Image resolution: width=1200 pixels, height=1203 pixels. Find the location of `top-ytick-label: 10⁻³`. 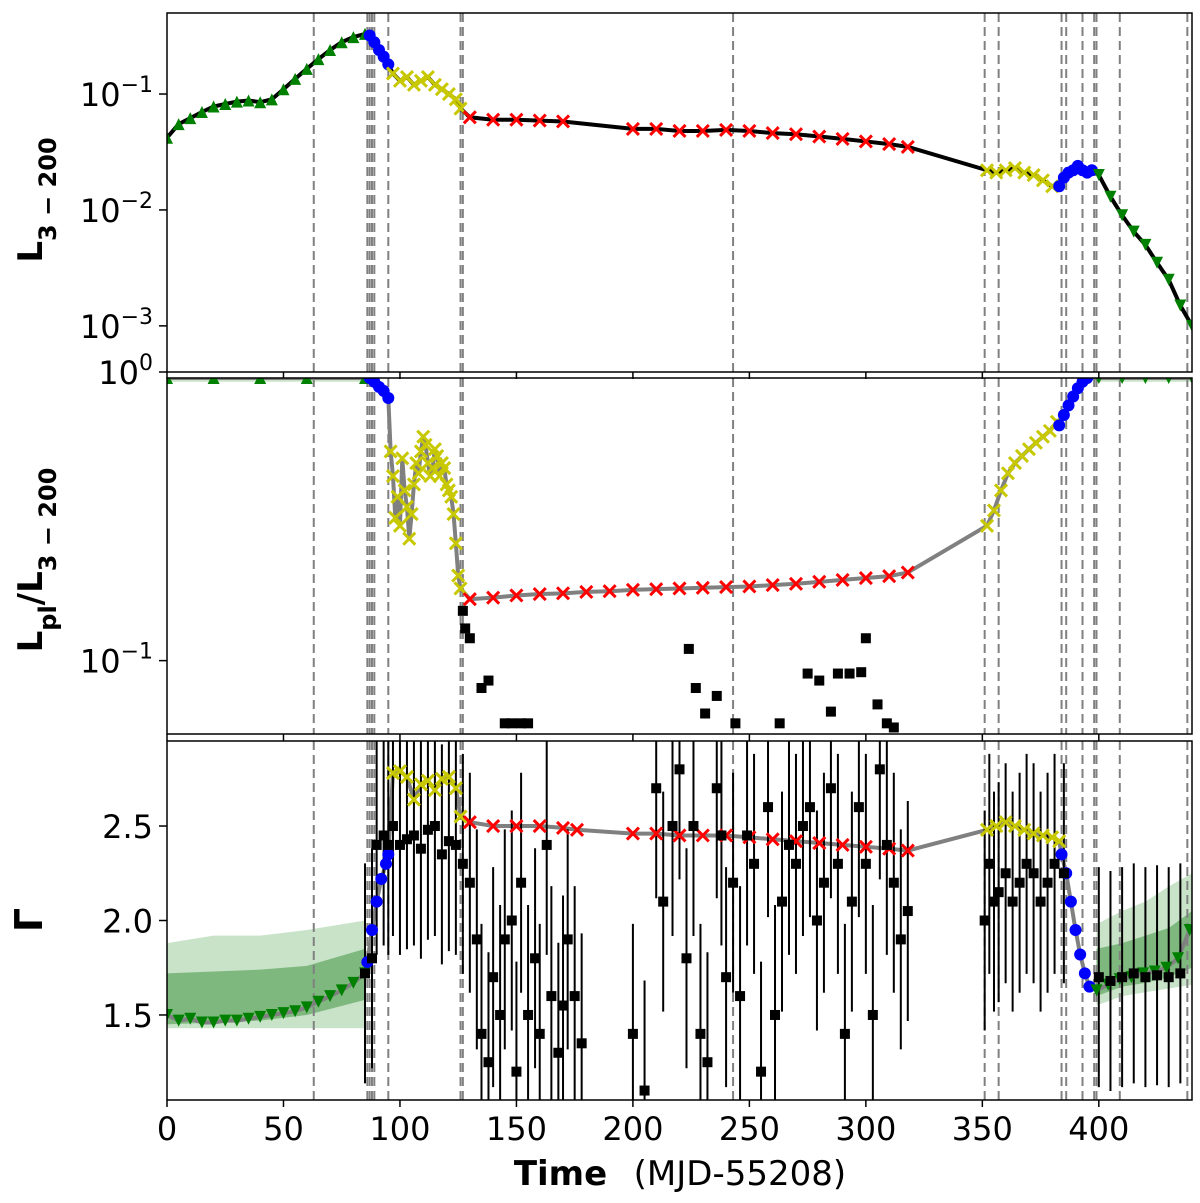

top-ytick-label: 10⁻³ is located at coordinates (116, 325).